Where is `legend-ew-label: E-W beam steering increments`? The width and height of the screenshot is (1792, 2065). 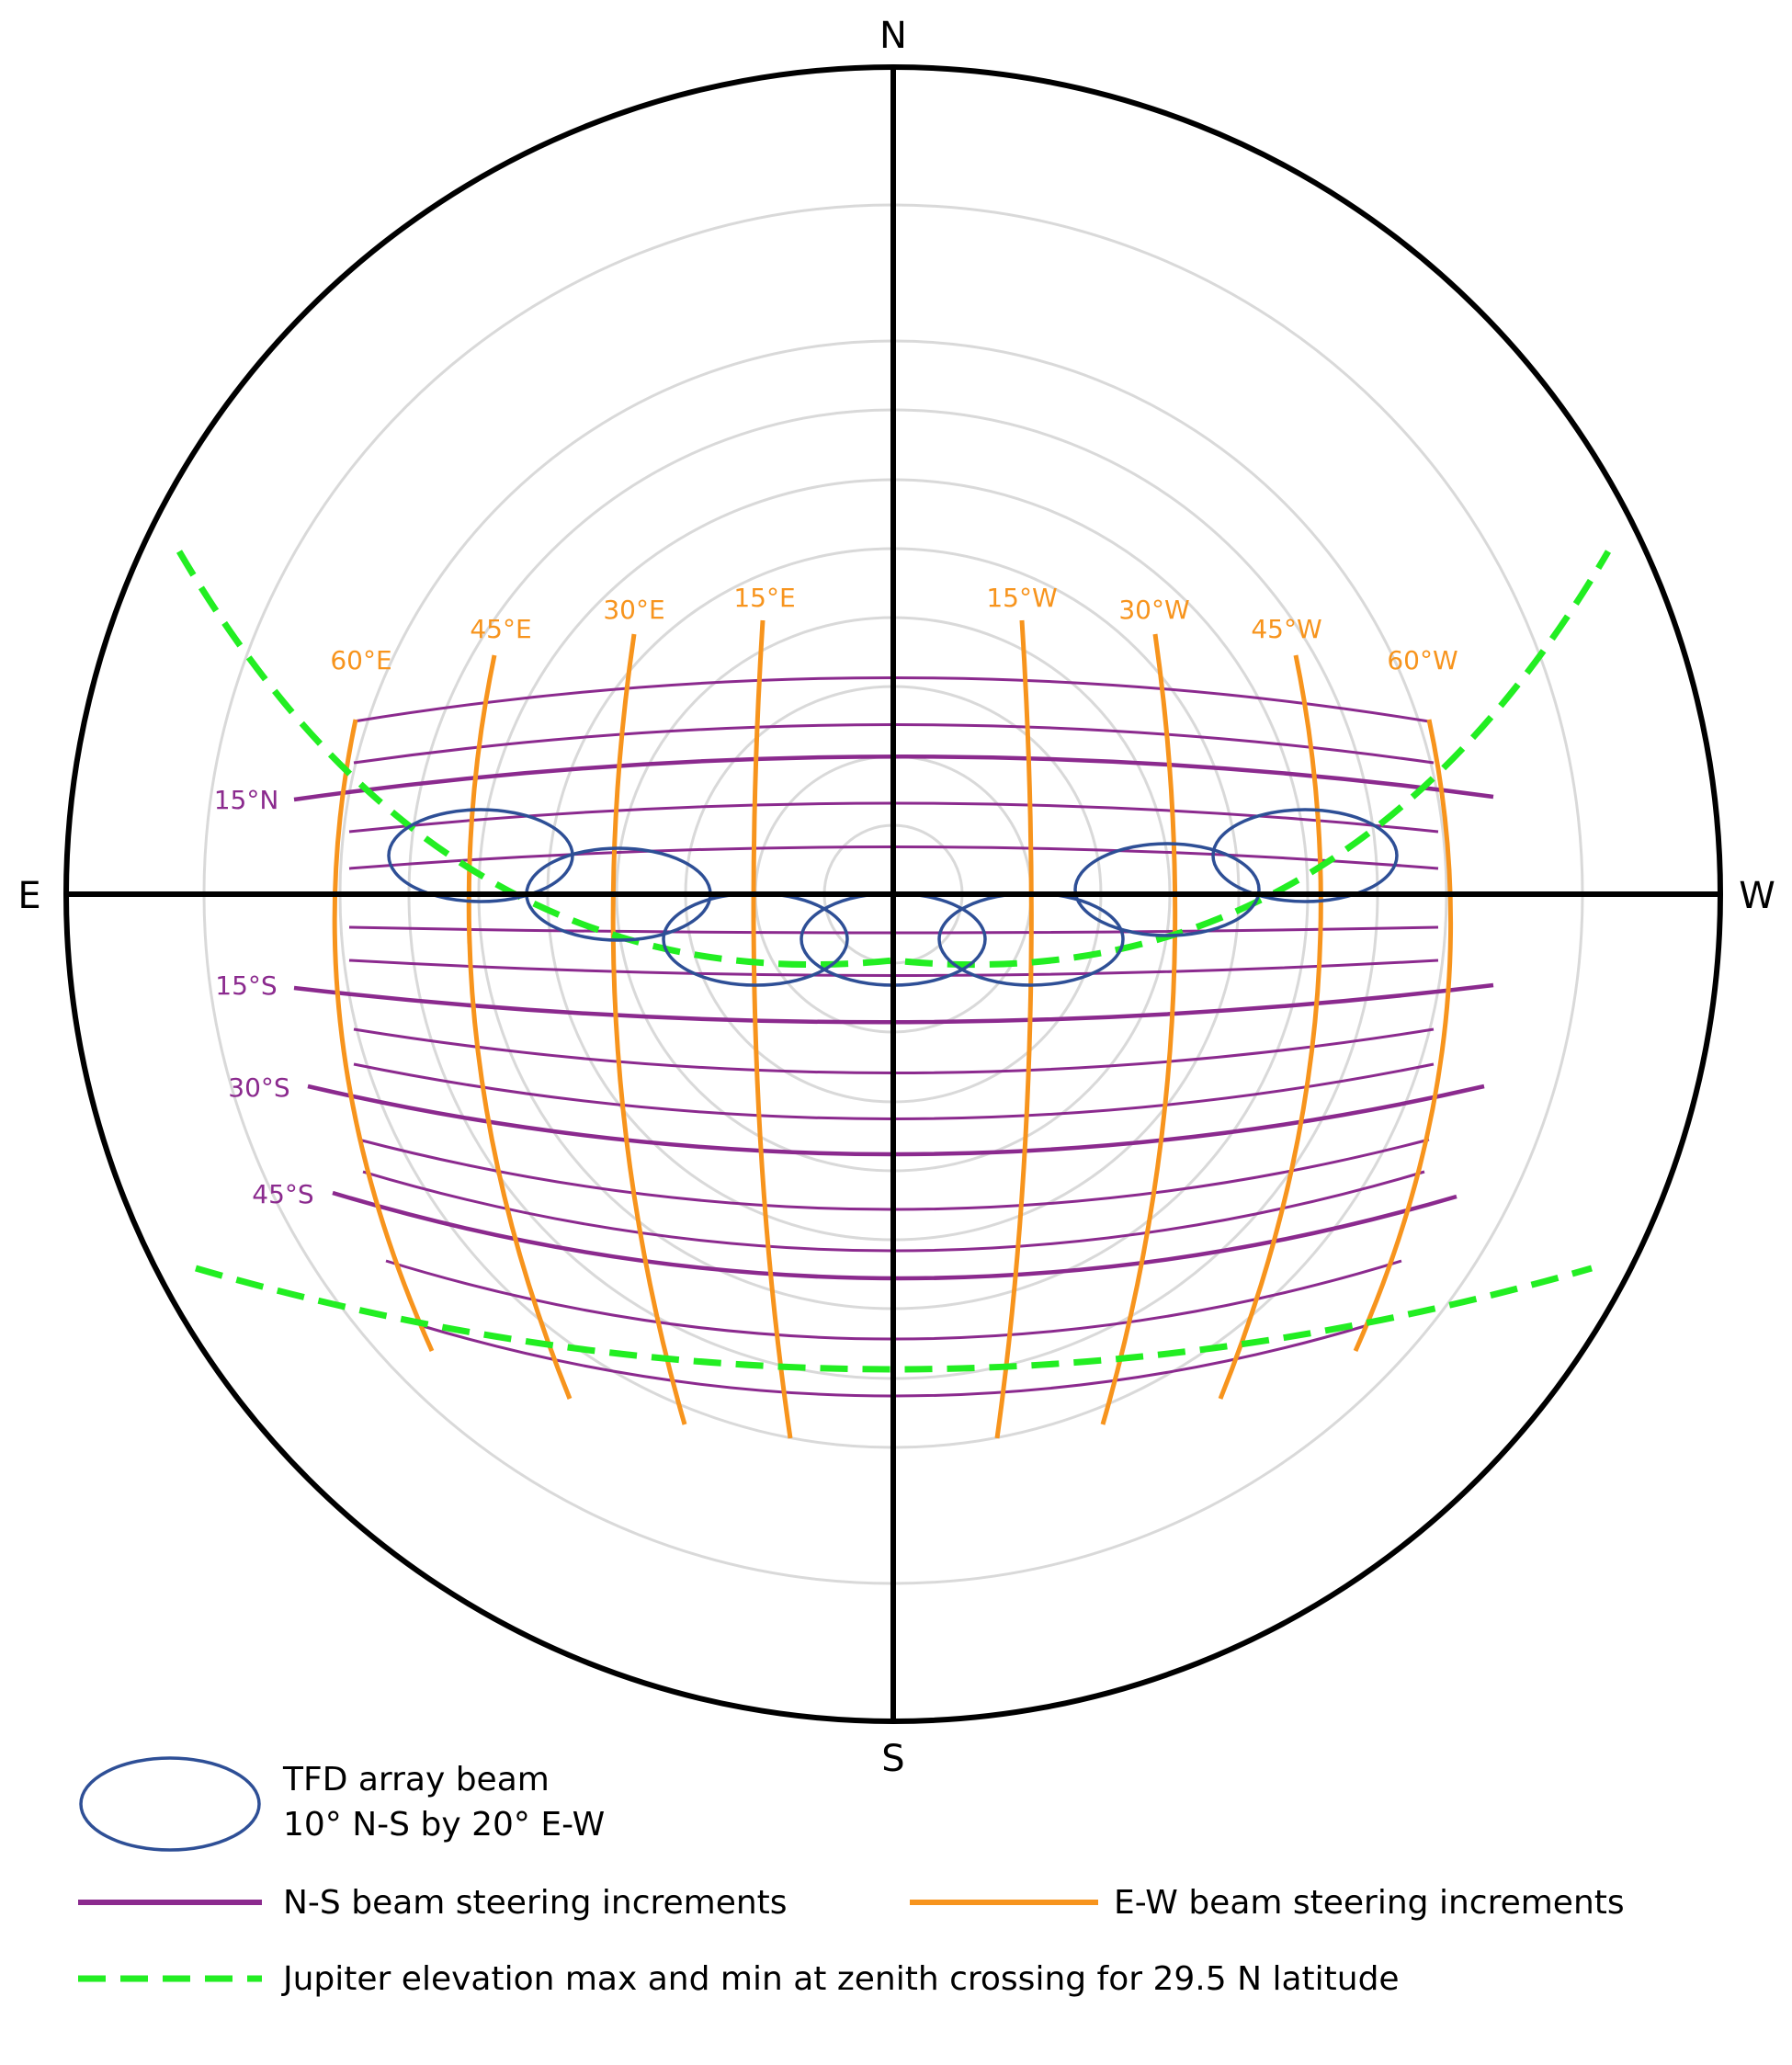 legend-ew-label: E-W beam steering increments is located at coordinates (1369, 1903).